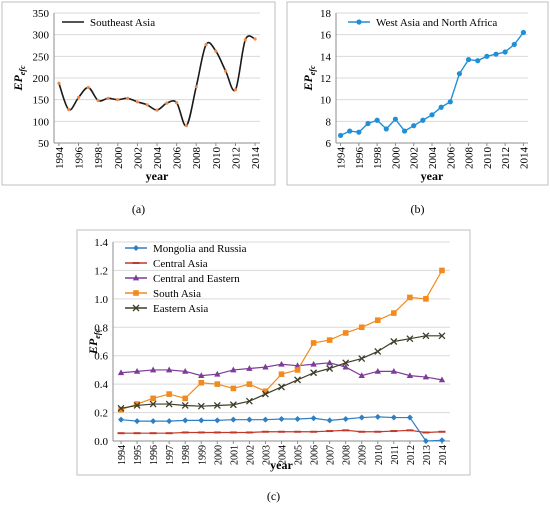  What do you see at coordinates (488, 158) in the screenshot?
I see `x-tick-label: 2010` at bounding box center [488, 158].